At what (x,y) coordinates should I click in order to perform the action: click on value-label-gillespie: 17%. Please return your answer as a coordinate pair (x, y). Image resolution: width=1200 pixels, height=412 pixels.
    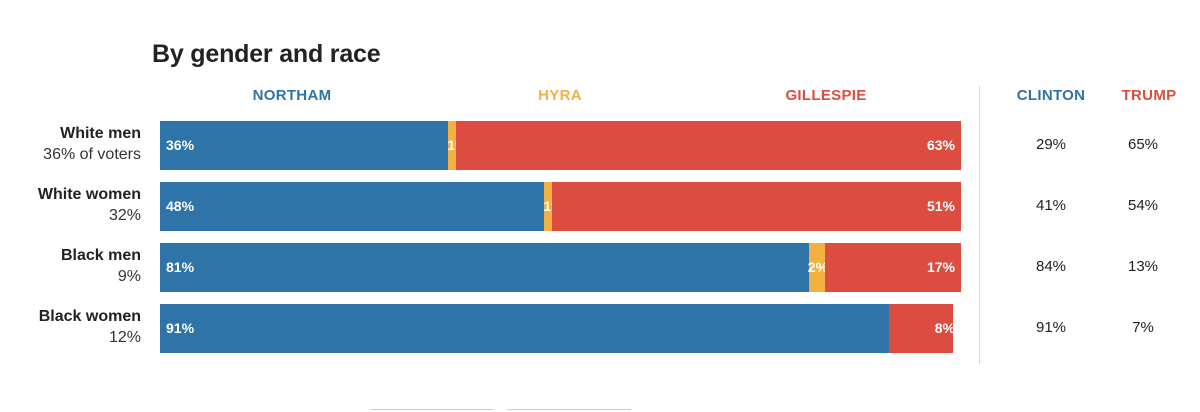
    Looking at the image, I should click on (940, 267).